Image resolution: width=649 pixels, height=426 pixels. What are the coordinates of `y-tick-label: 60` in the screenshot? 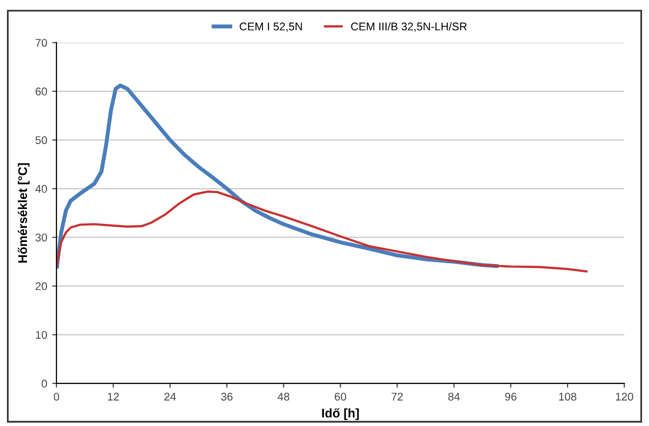 It's located at (41, 92).